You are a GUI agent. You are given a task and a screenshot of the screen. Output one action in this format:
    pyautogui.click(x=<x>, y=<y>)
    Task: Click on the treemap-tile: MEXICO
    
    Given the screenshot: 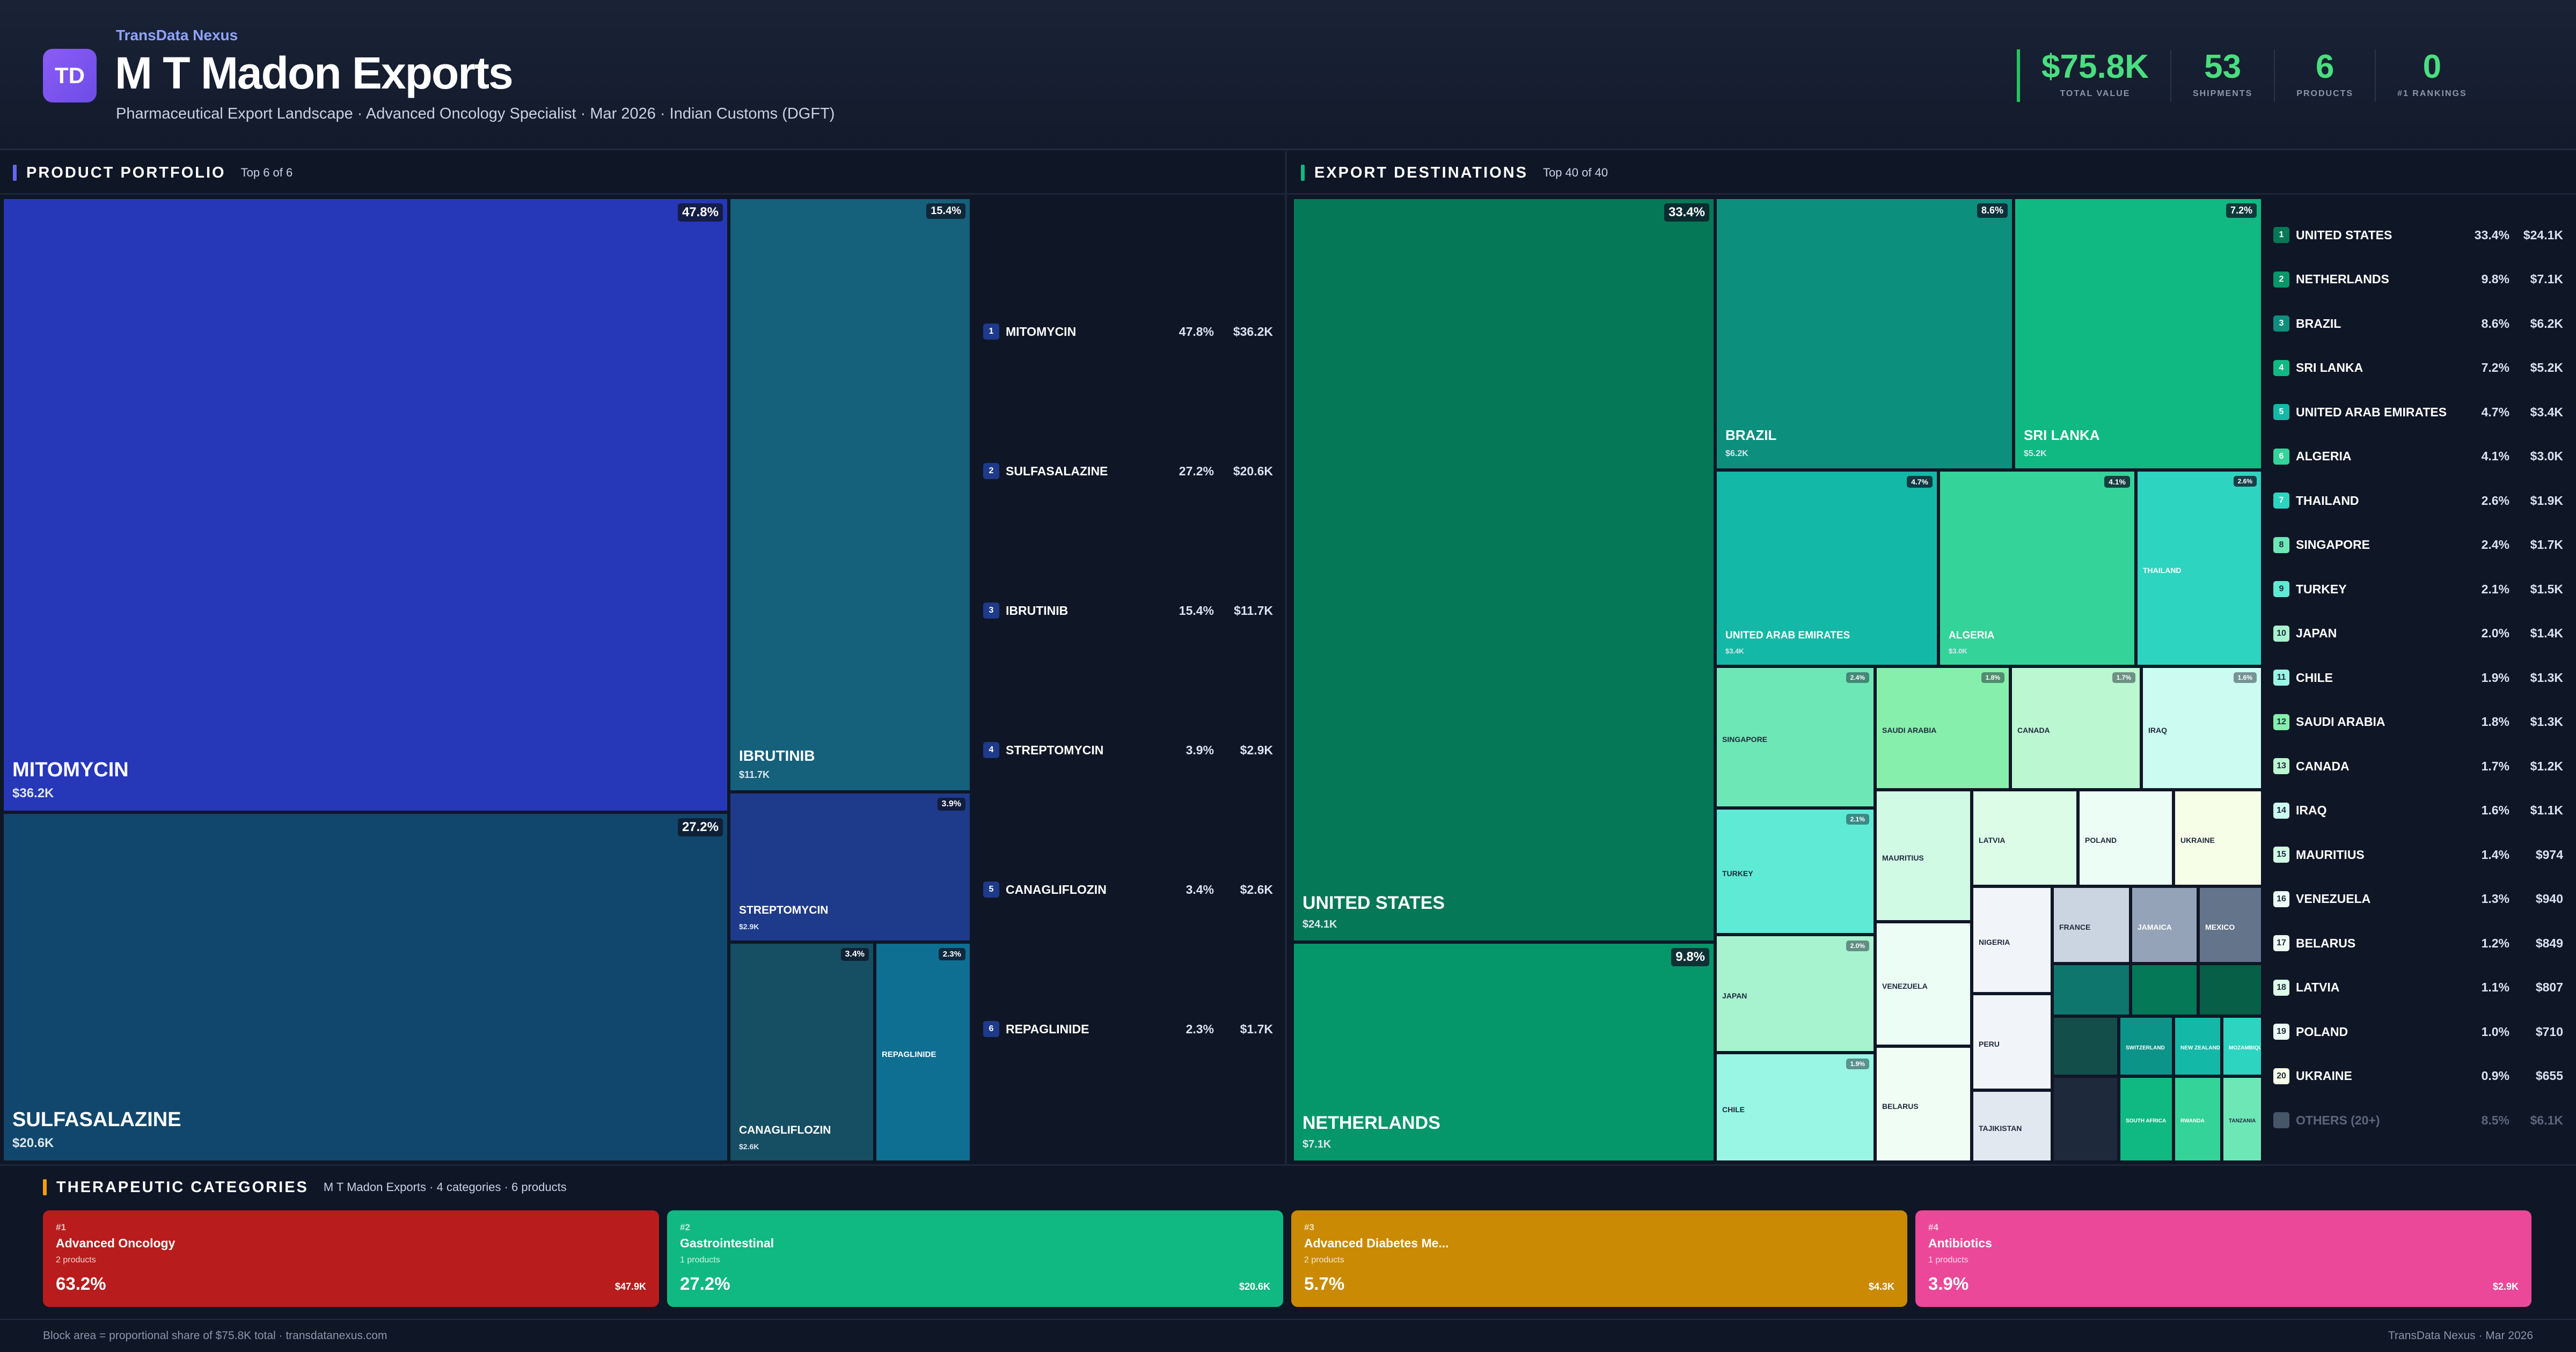 What is the action you would take?
    pyautogui.click(x=2230, y=925)
    